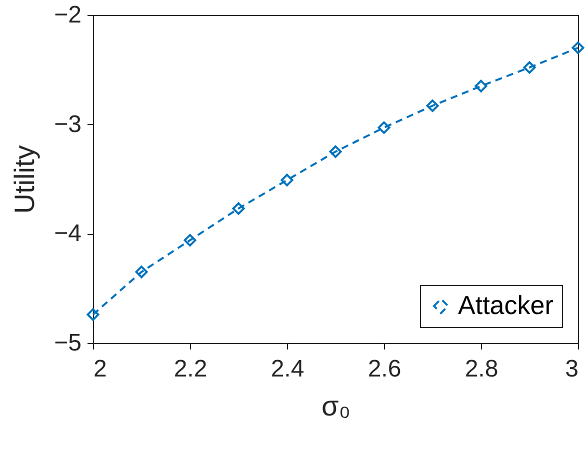 Image resolution: width=585 pixels, height=452 pixels. What do you see at coordinates (68, 15) in the screenshot?
I see `y-tick-label: −2` at bounding box center [68, 15].